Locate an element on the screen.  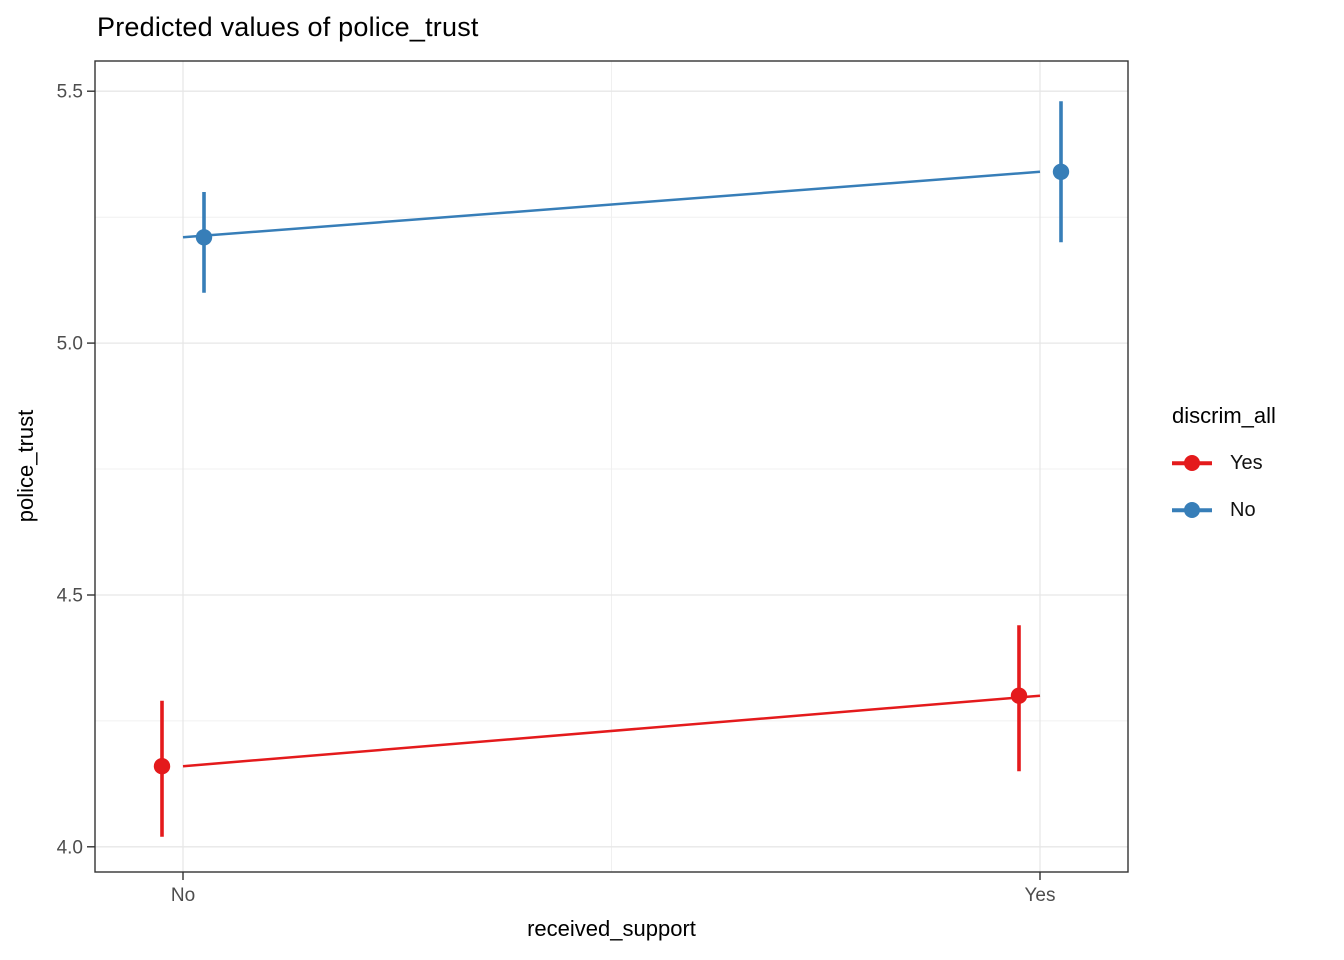
plot-title: Predicted values of police_trust is located at coordinates (288, 27).